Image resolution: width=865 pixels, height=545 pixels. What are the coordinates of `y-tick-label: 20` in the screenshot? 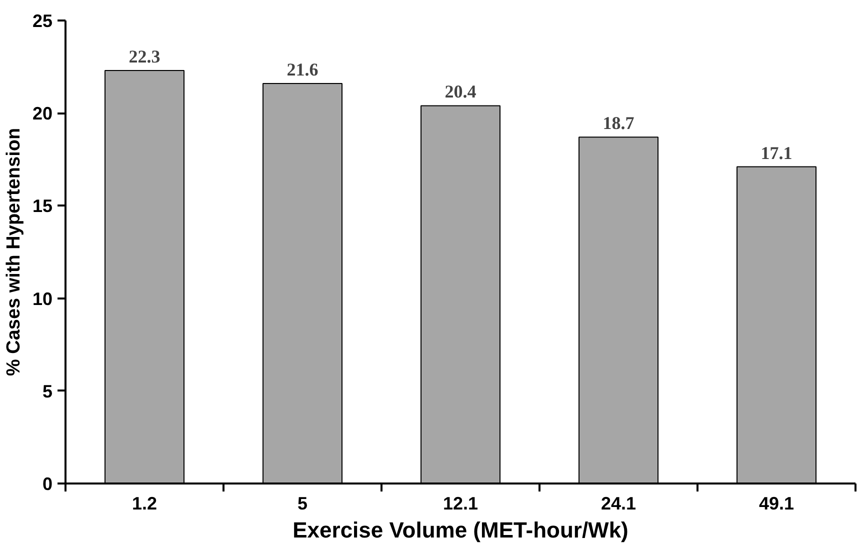 It's located at (42, 114).